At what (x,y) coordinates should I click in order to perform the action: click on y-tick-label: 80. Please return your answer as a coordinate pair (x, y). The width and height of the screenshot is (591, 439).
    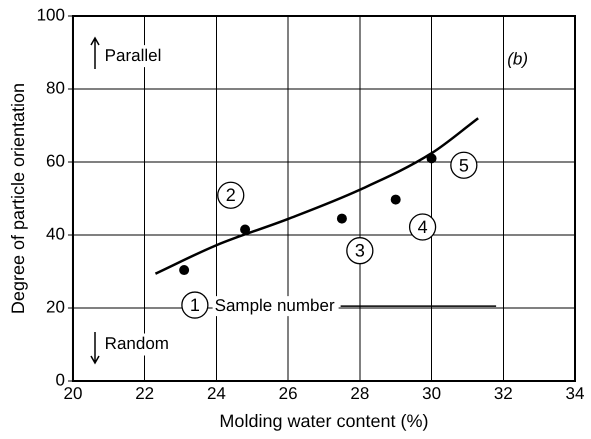
    Looking at the image, I should click on (55, 88).